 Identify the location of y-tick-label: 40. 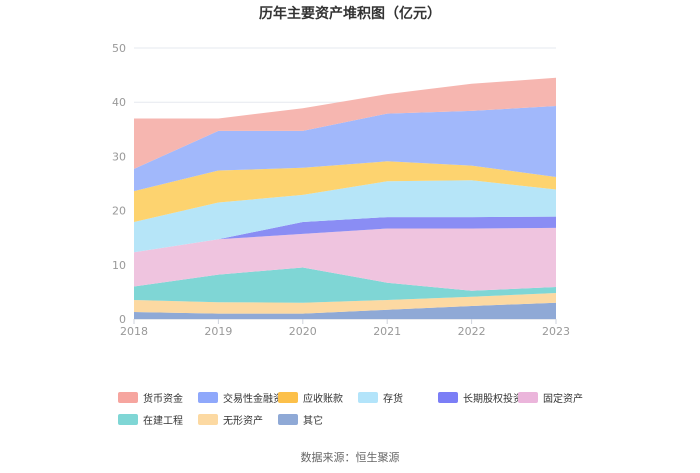
(119, 102).